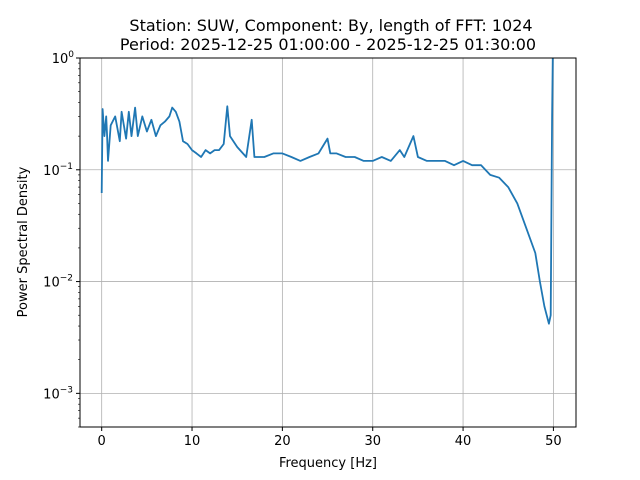 The image size is (640, 480). I want to click on x-tick-label: 40, so click(463, 441).